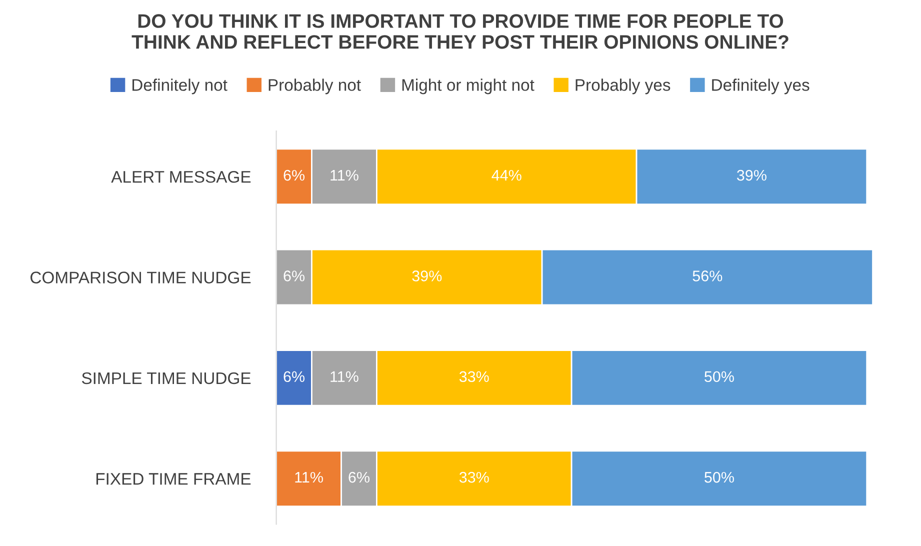 The width and height of the screenshot is (921, 546). I want to click on y-tick-label: FIXED TIME FRAME, so click(173, 479).